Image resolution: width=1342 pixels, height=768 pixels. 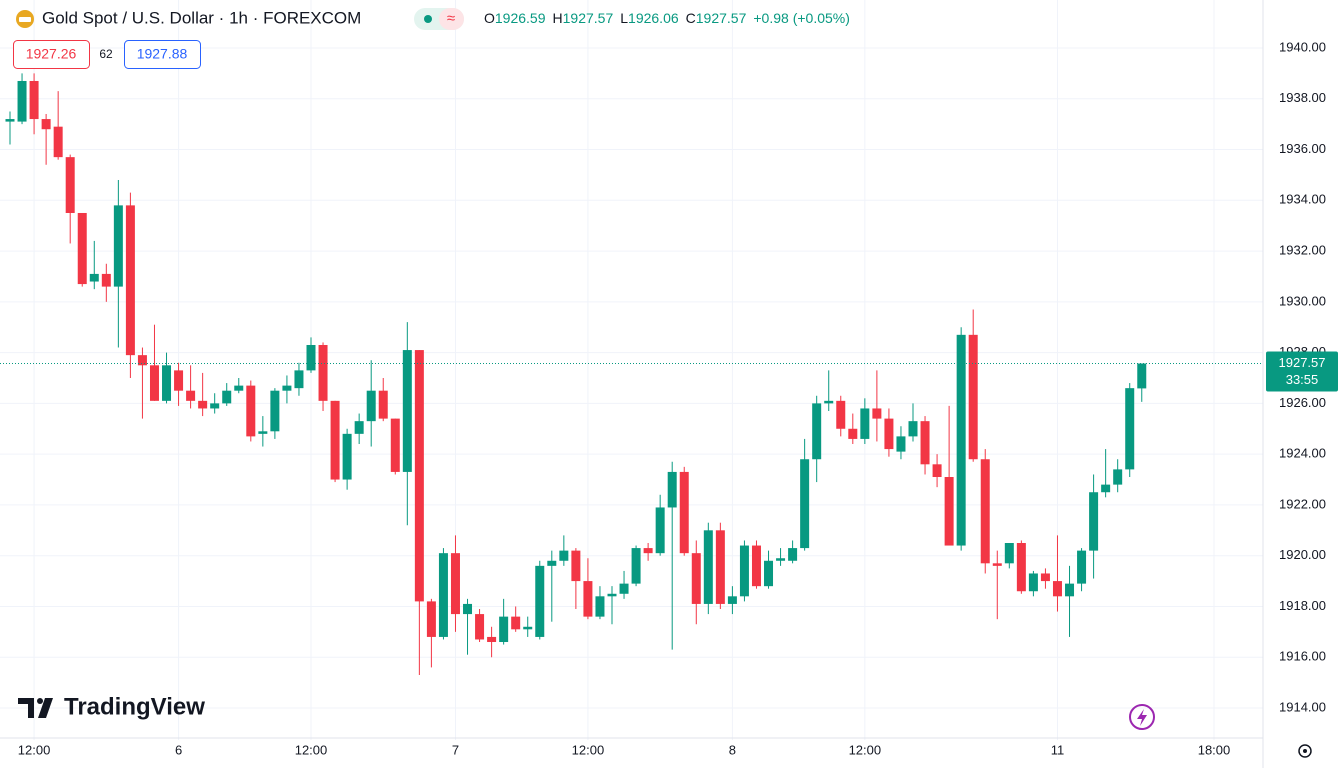 What do you see at coordinates (428, 19) in the screenshot?
I see `market-open-dot` at bounding box center [428, 19].